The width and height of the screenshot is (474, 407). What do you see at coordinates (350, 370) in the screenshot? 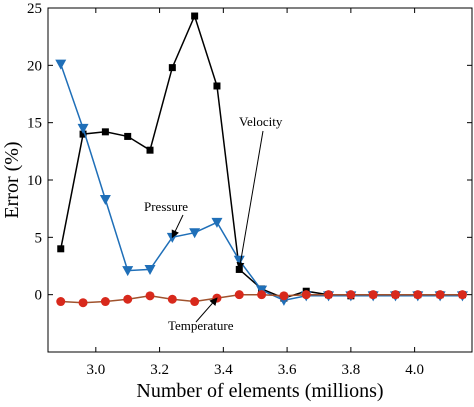
I see `x-tick-label: 3.8` at bounding box center [350, 370].